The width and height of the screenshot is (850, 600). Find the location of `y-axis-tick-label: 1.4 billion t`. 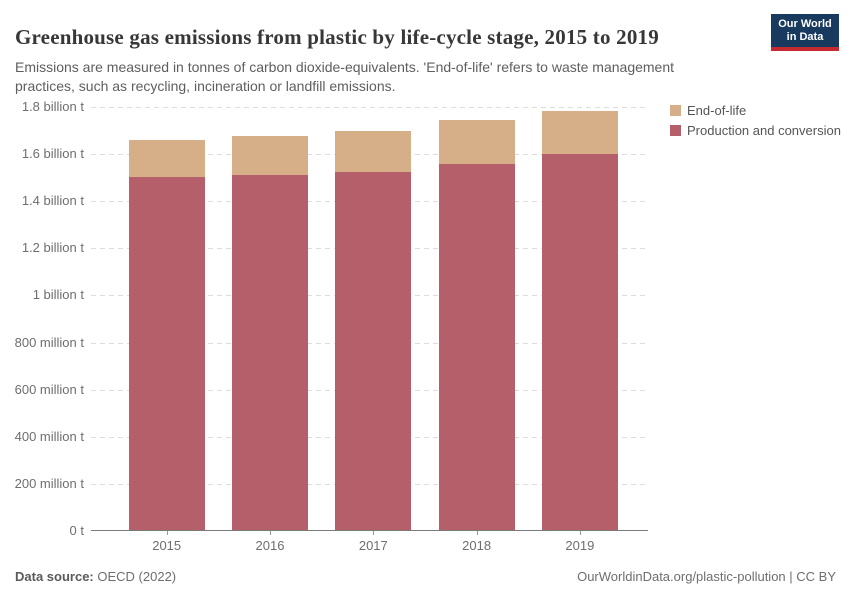

y-axis-tick-label: 1.4 billion t is located at coordinates (52, 201).